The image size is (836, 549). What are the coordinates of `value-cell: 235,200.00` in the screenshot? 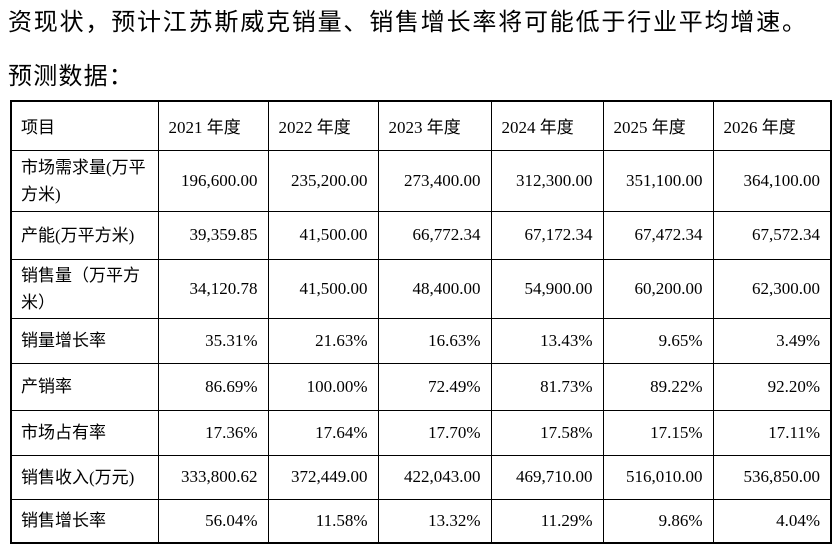 It's located at (323, 180).